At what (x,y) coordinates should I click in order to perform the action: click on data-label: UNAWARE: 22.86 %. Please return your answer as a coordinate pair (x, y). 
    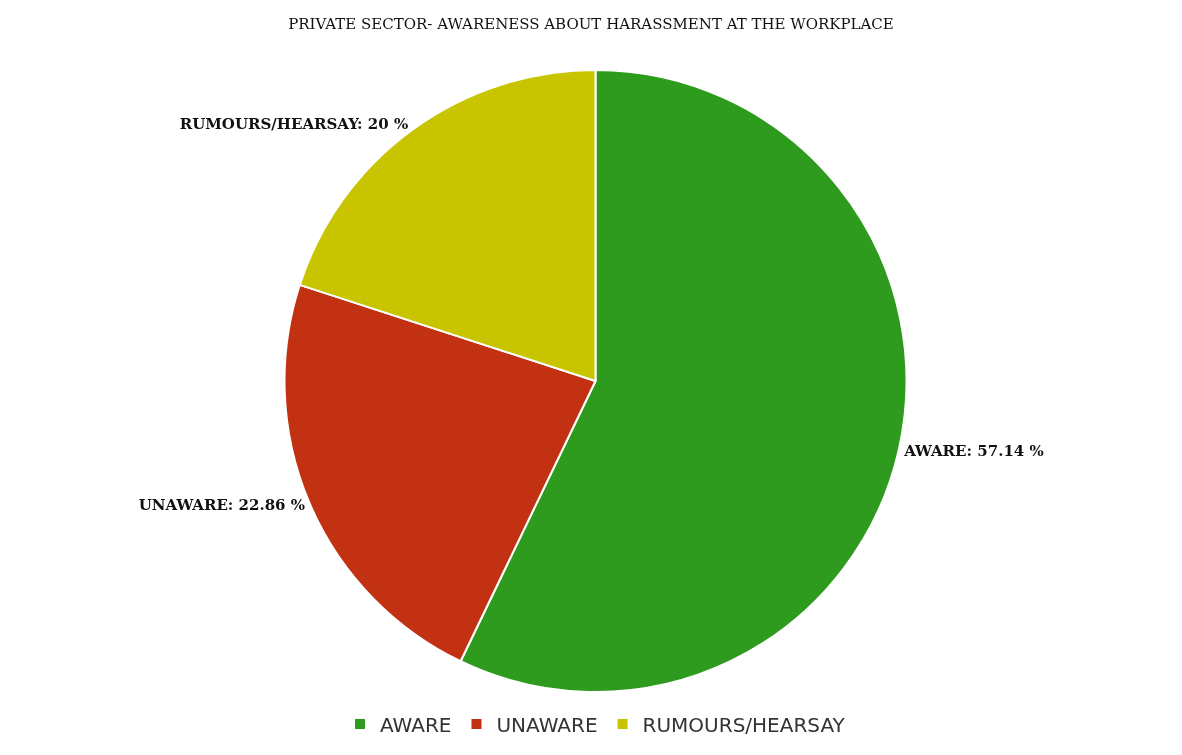
    Looking at the image, I should click on (222, 504).